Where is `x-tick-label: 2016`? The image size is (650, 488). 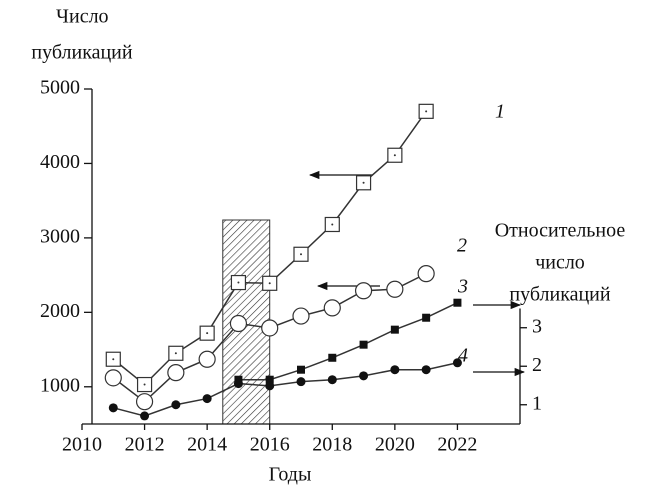 x-tick-label: 2016 is located at coordinates (270, 445).